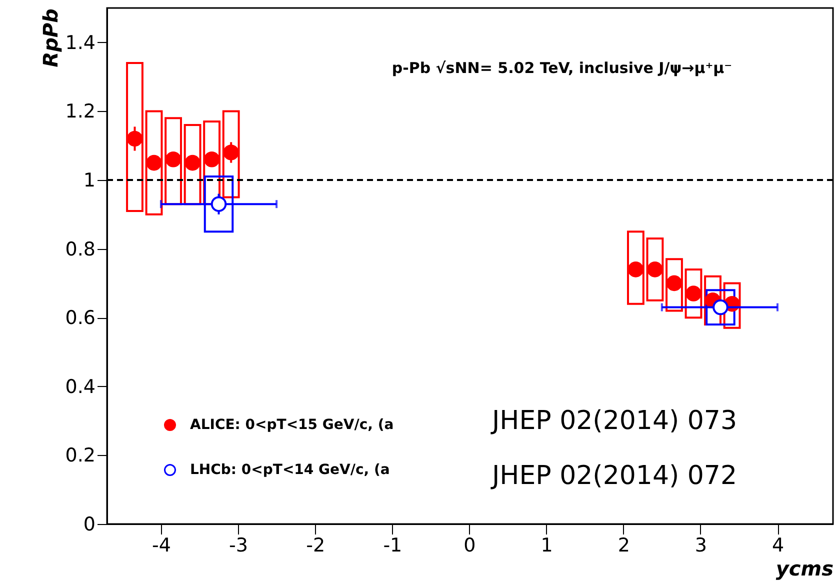 The image size is (838, 587). Describe the element at coordinates (292, 425) in the screenshot. I see `legend-label: ALICE: 0<pT<15 GeV/c, (a` at that location.